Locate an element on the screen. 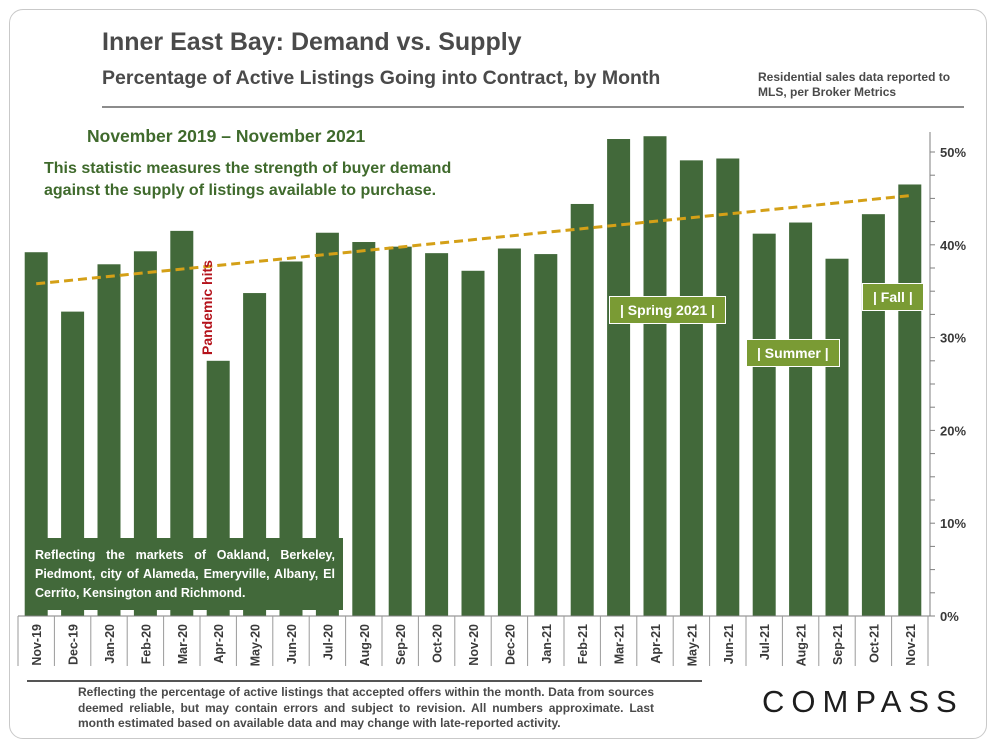 The height and width of the screenshot is (750, 1000). summer-label: | Summer | is located at coordinates (793, 353).